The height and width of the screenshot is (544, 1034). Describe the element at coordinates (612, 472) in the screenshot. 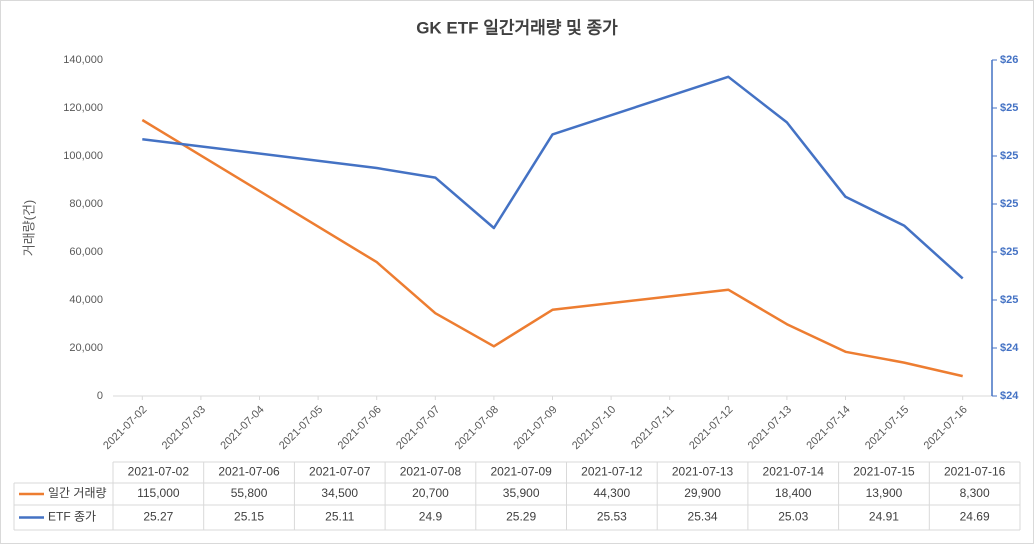

I see `table-header: 2021-07-12` at that location.